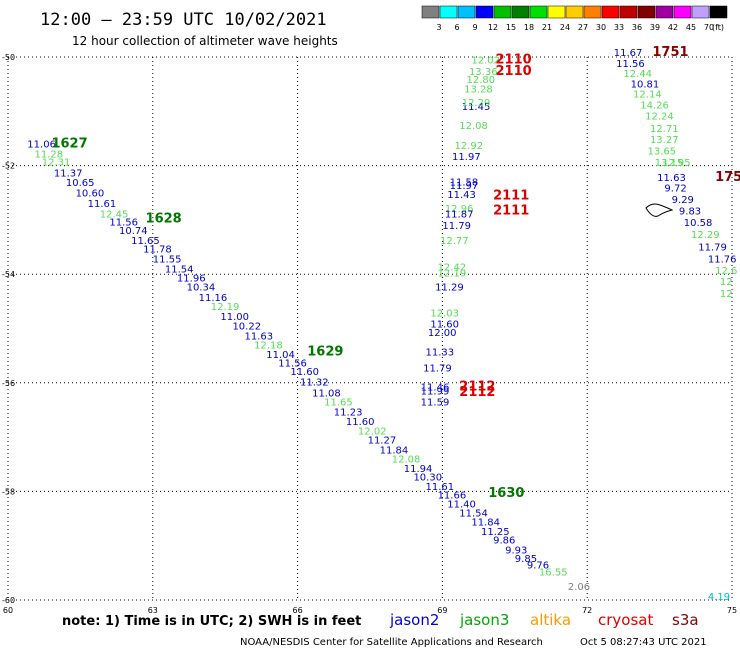 Image resolution: width=740 pixels, height=650 pixels. What do you see at coordinates (225, 307) in the screenshot?
I see `wave-height-value: 12.19` at bounding box center [225, 307].